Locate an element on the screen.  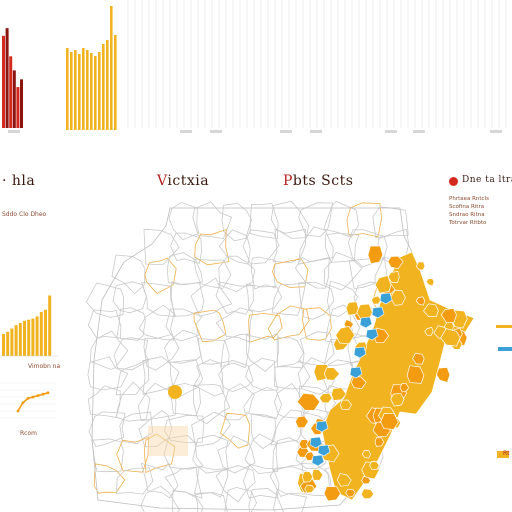
highlight-area is located at coordinates (398, 376).